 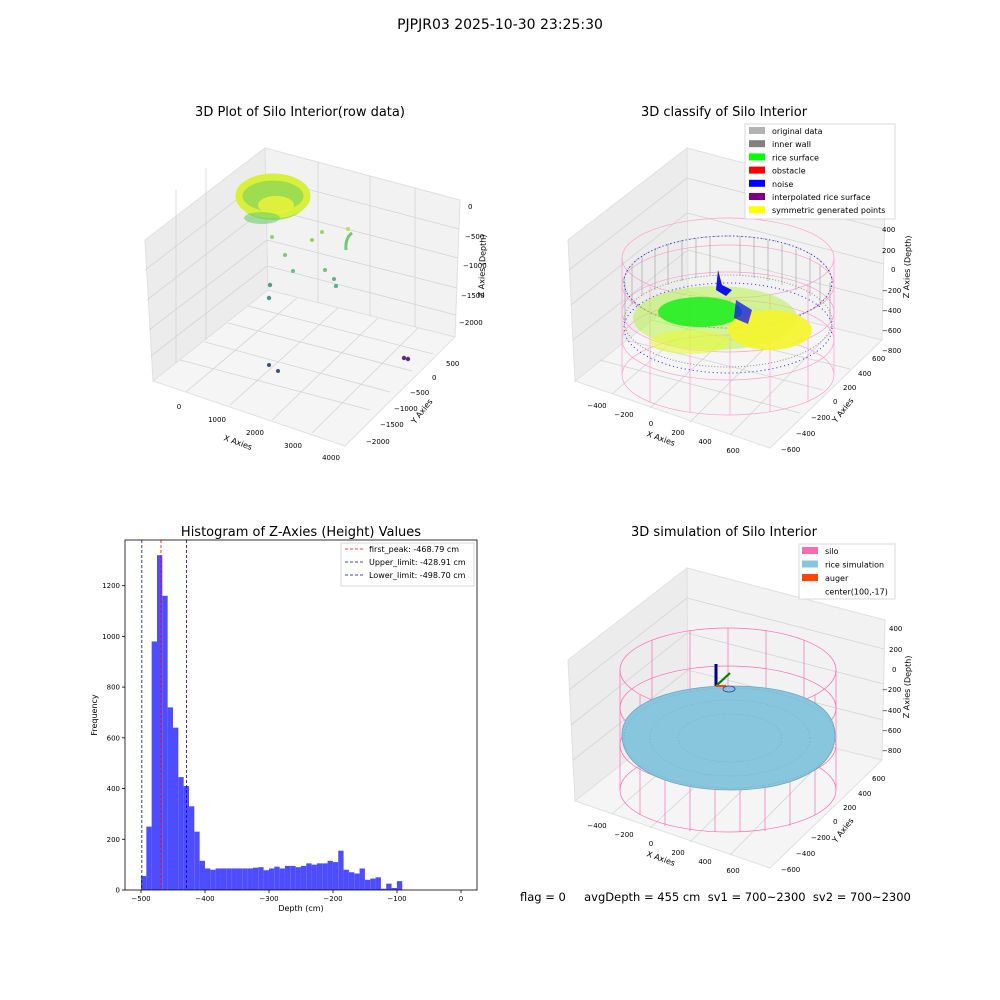 What do you see at coordinates (473, 296) in the screenshot?
I see `raw3d-ztick: −1500` at bounding box center [473, 296].